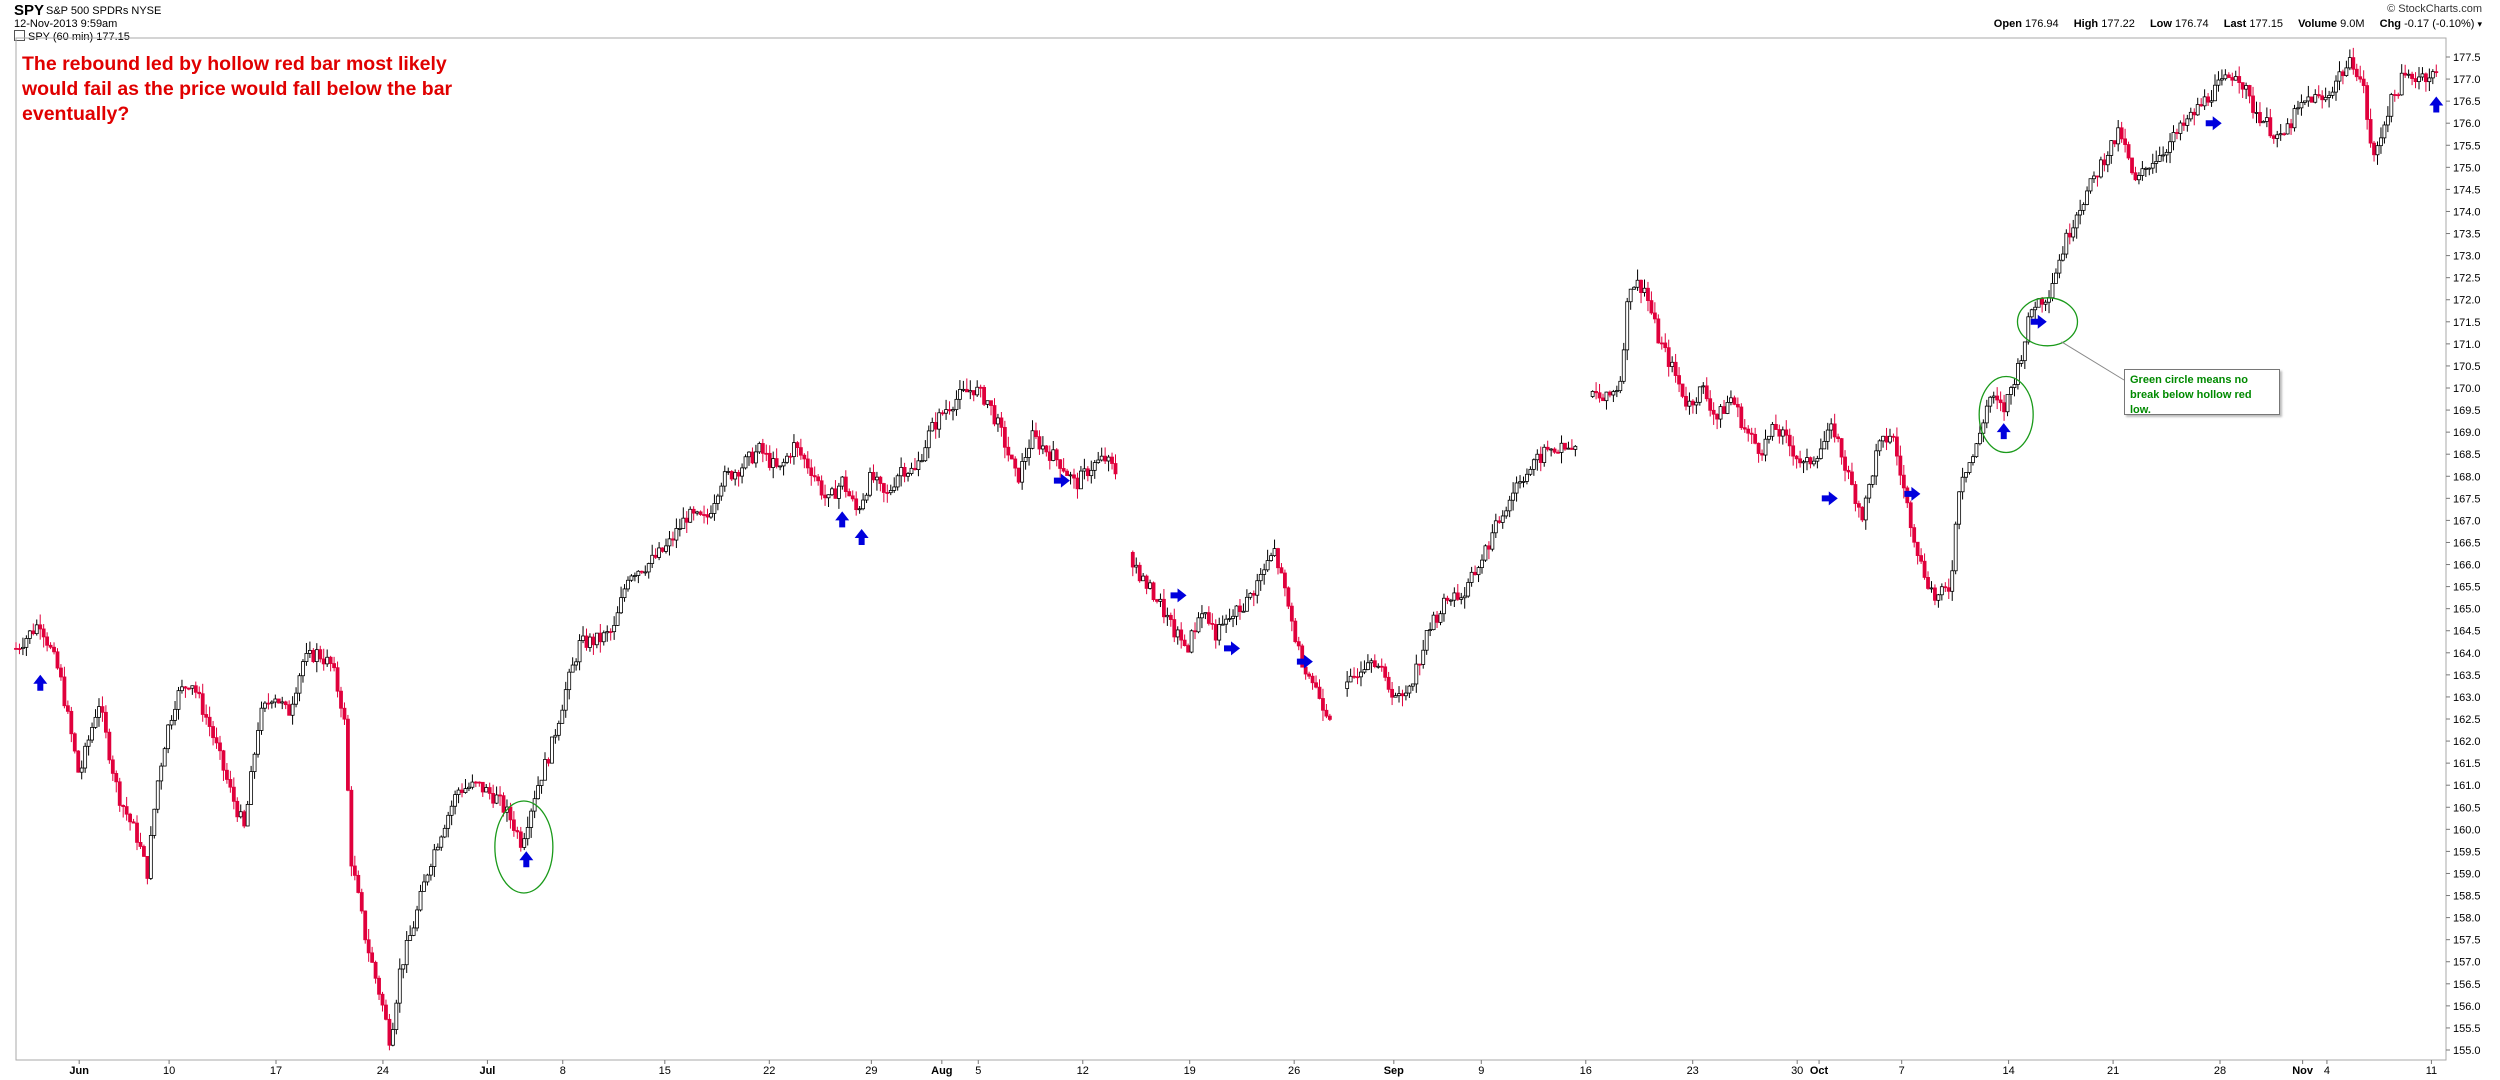 This screenshot has height=1080, width=2500. I want to click on stockcharts-credit: © StockCharts.com, so click(2434, 9).